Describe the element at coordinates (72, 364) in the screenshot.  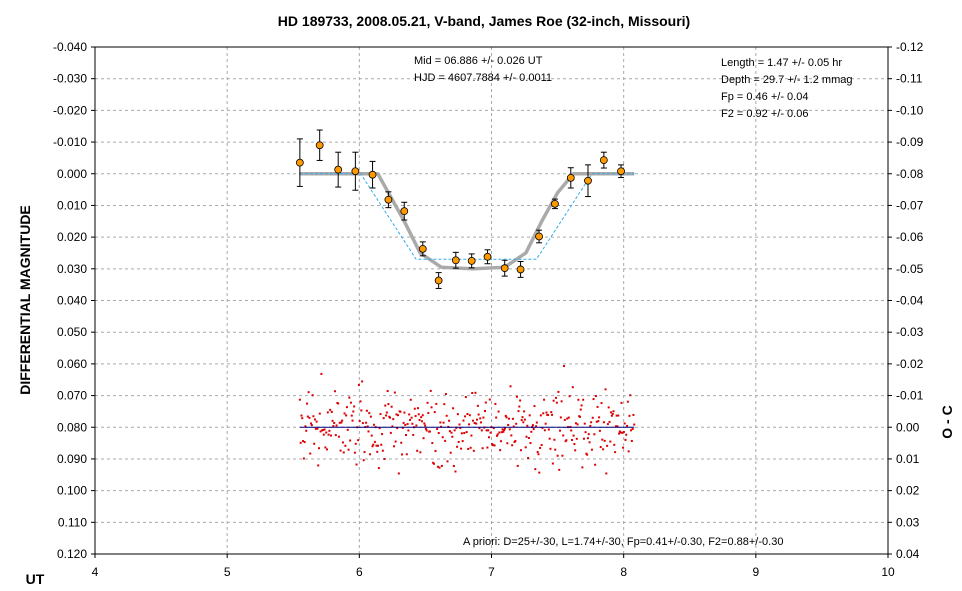
I see `y-tick-label: 0.060` at that location.